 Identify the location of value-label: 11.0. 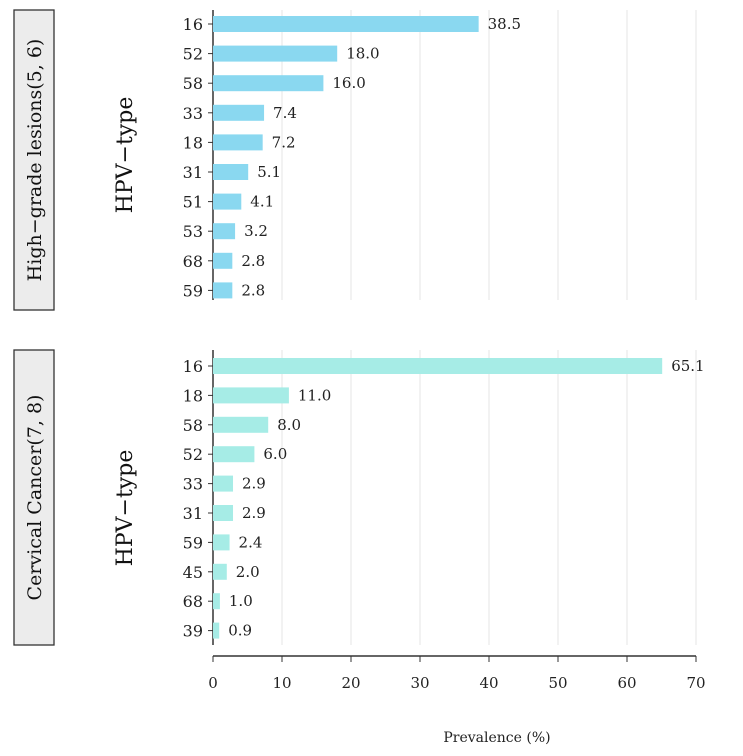
(314, 395).